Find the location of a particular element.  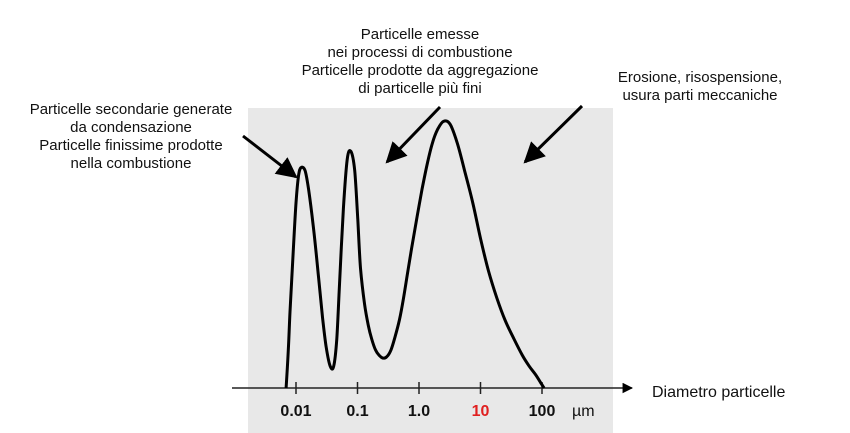

annotation-line: Particelle emesse is located at coordinates (420, 34).